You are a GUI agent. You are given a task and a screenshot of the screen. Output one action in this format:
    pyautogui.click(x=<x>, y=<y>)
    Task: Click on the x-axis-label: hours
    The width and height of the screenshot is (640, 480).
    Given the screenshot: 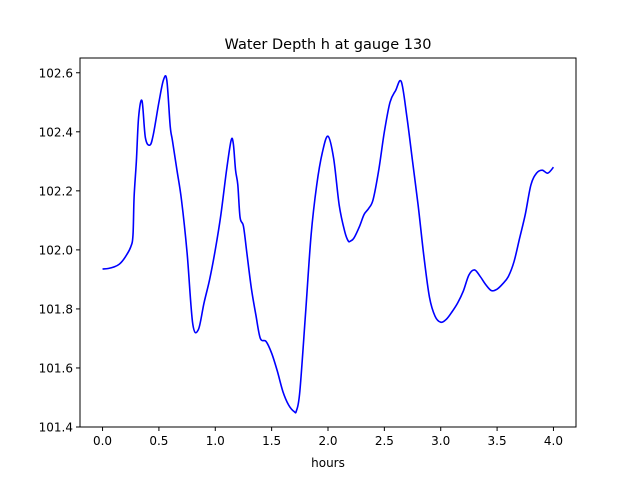 What is the action you would take?
    pyautogui.click(x=328, y=463)
    